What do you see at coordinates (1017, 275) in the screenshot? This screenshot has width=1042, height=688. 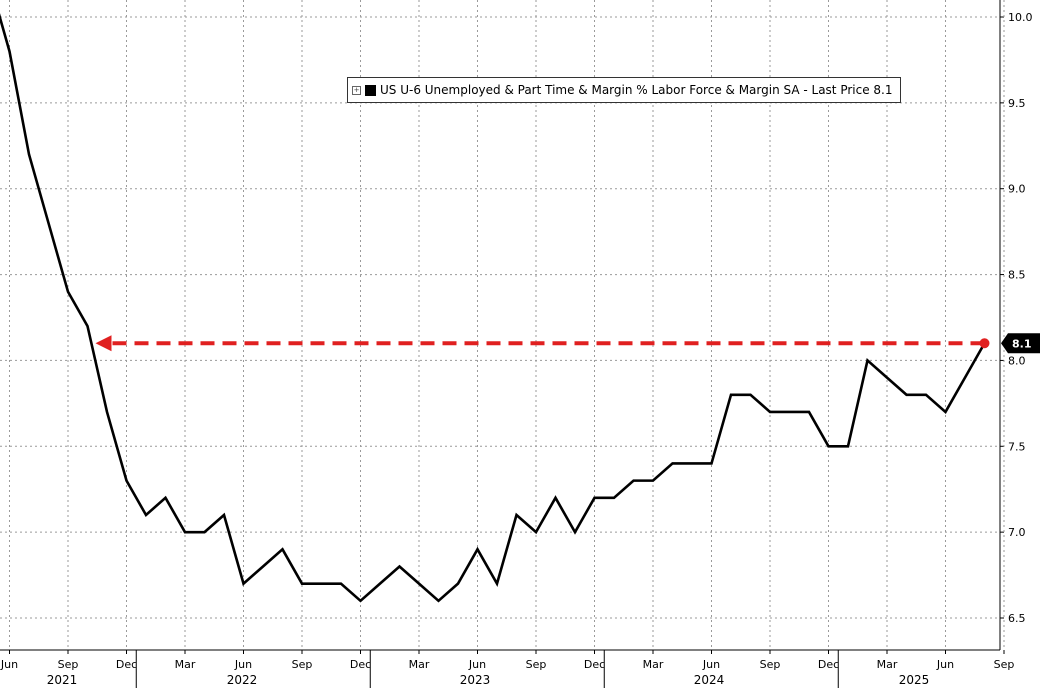 I see `y-tick-label: 8.5` at bounding box center [1017, 275].